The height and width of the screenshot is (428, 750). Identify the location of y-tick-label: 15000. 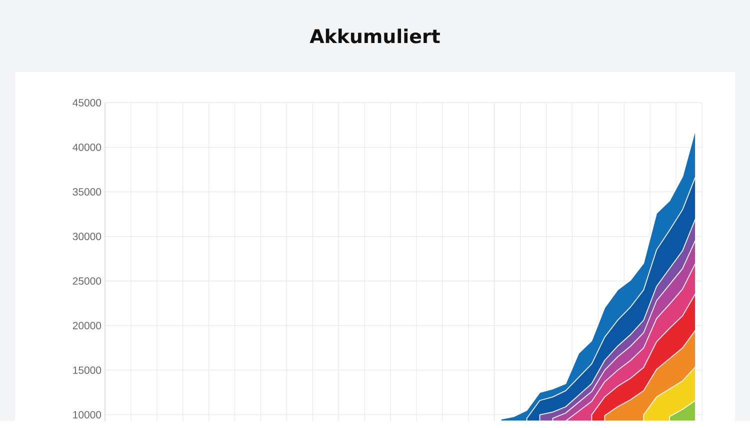
(87, 370).